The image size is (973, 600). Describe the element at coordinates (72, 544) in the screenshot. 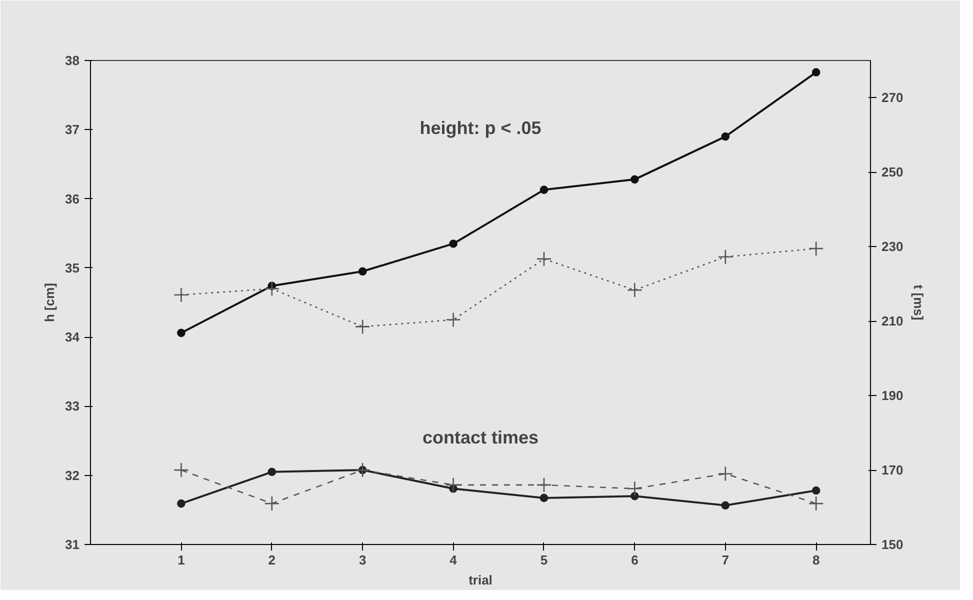

I see `y-tick-label: 31` at that location.